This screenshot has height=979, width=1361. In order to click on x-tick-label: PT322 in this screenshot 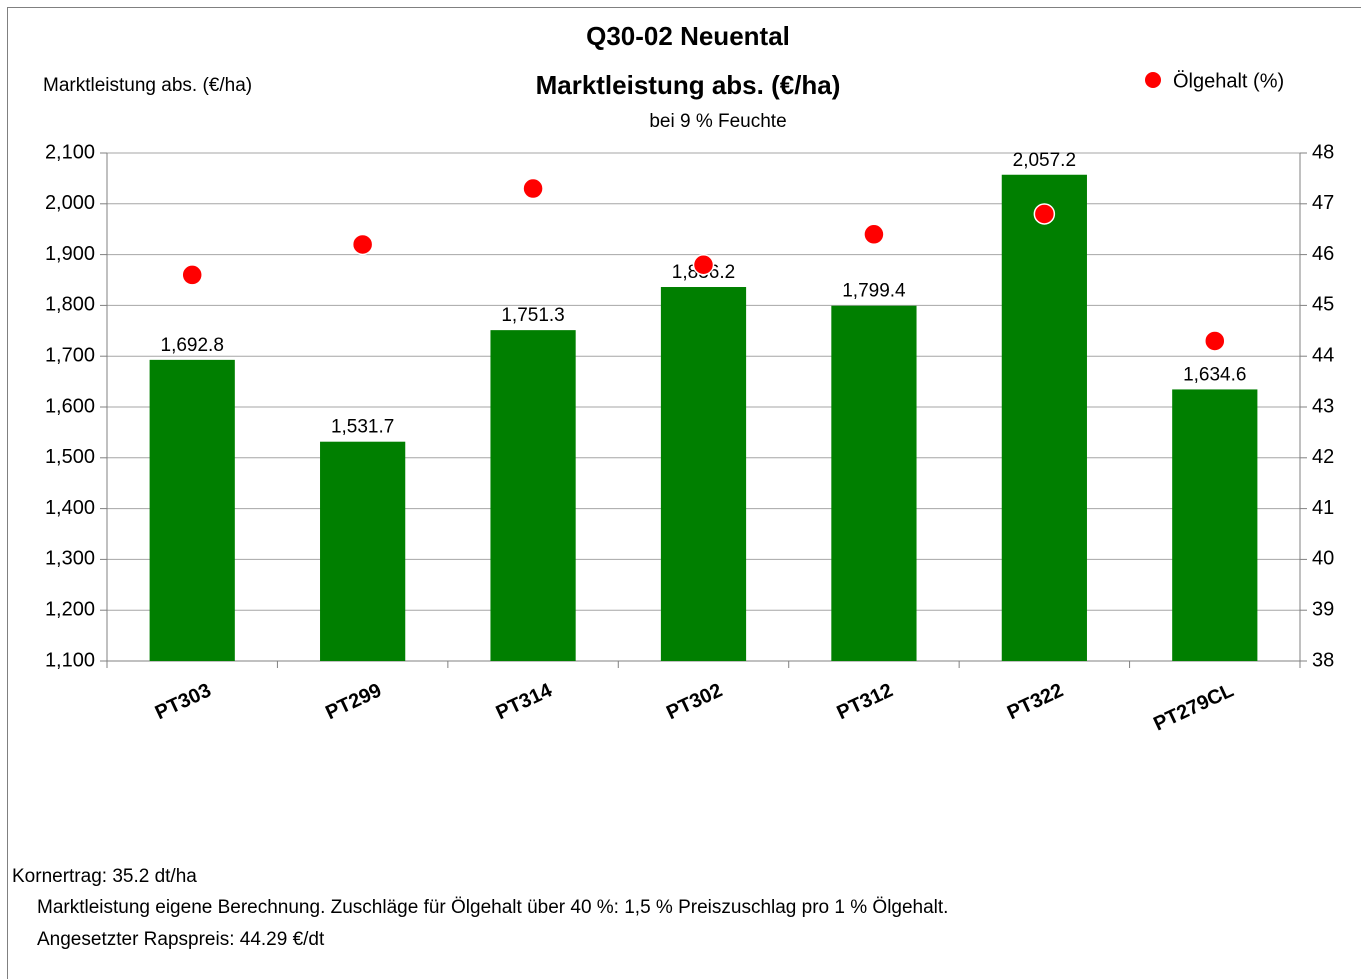, I will do `click(1035, 701)`.